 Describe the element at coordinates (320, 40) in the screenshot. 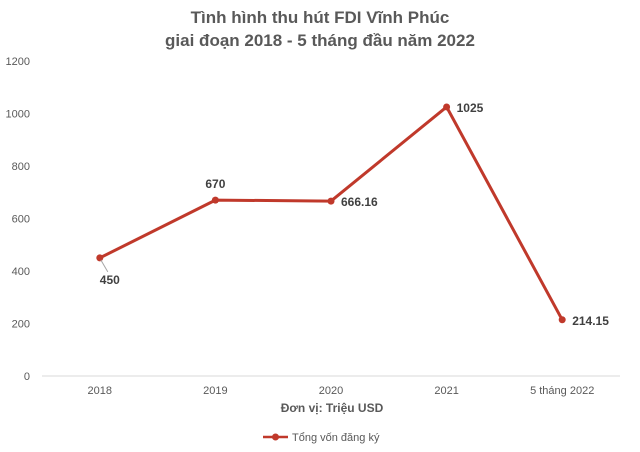

I see `chart-title-line-2: giai đoạn 2018 - 5 tháng đầu năm 2022` at that location.